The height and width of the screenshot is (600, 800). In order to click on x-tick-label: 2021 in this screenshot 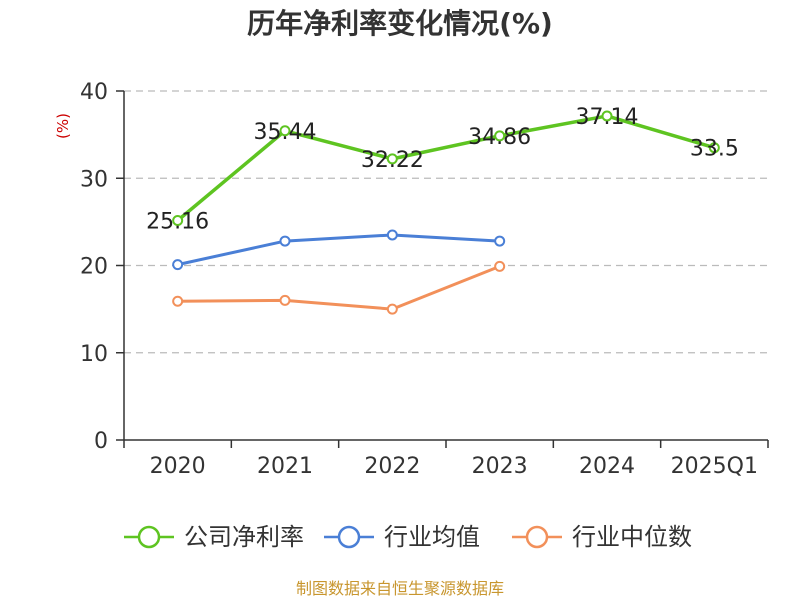, I will do `click(285, 466)`.